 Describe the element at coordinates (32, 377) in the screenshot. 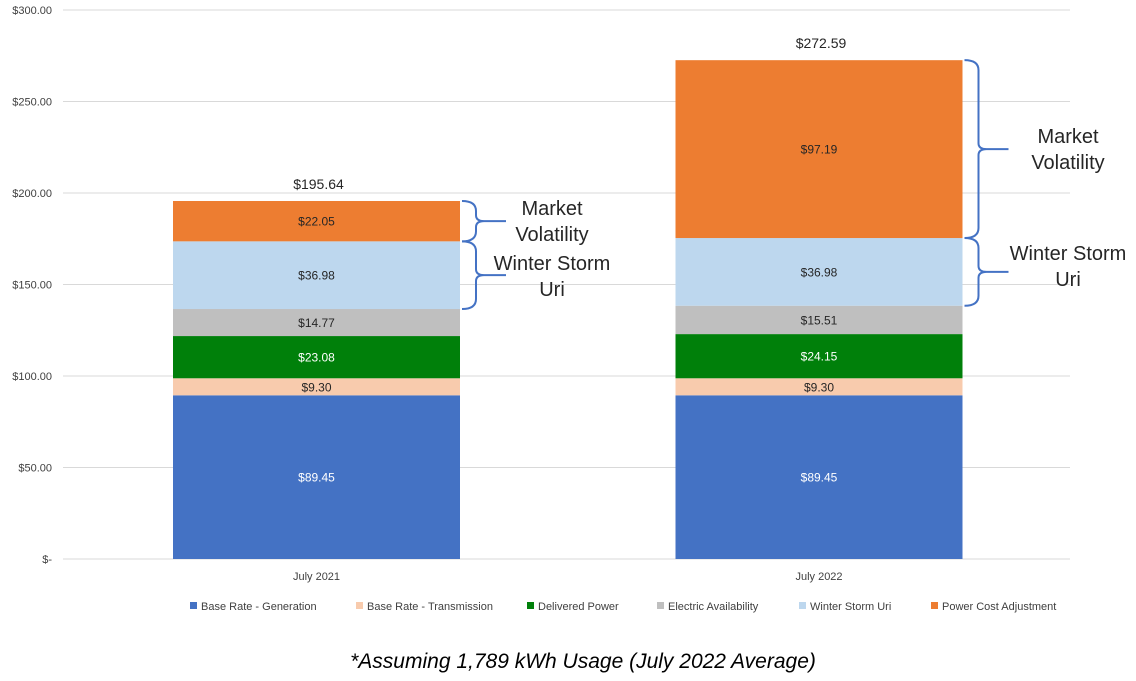

I see `y-tick-label: $100.00` at that location.